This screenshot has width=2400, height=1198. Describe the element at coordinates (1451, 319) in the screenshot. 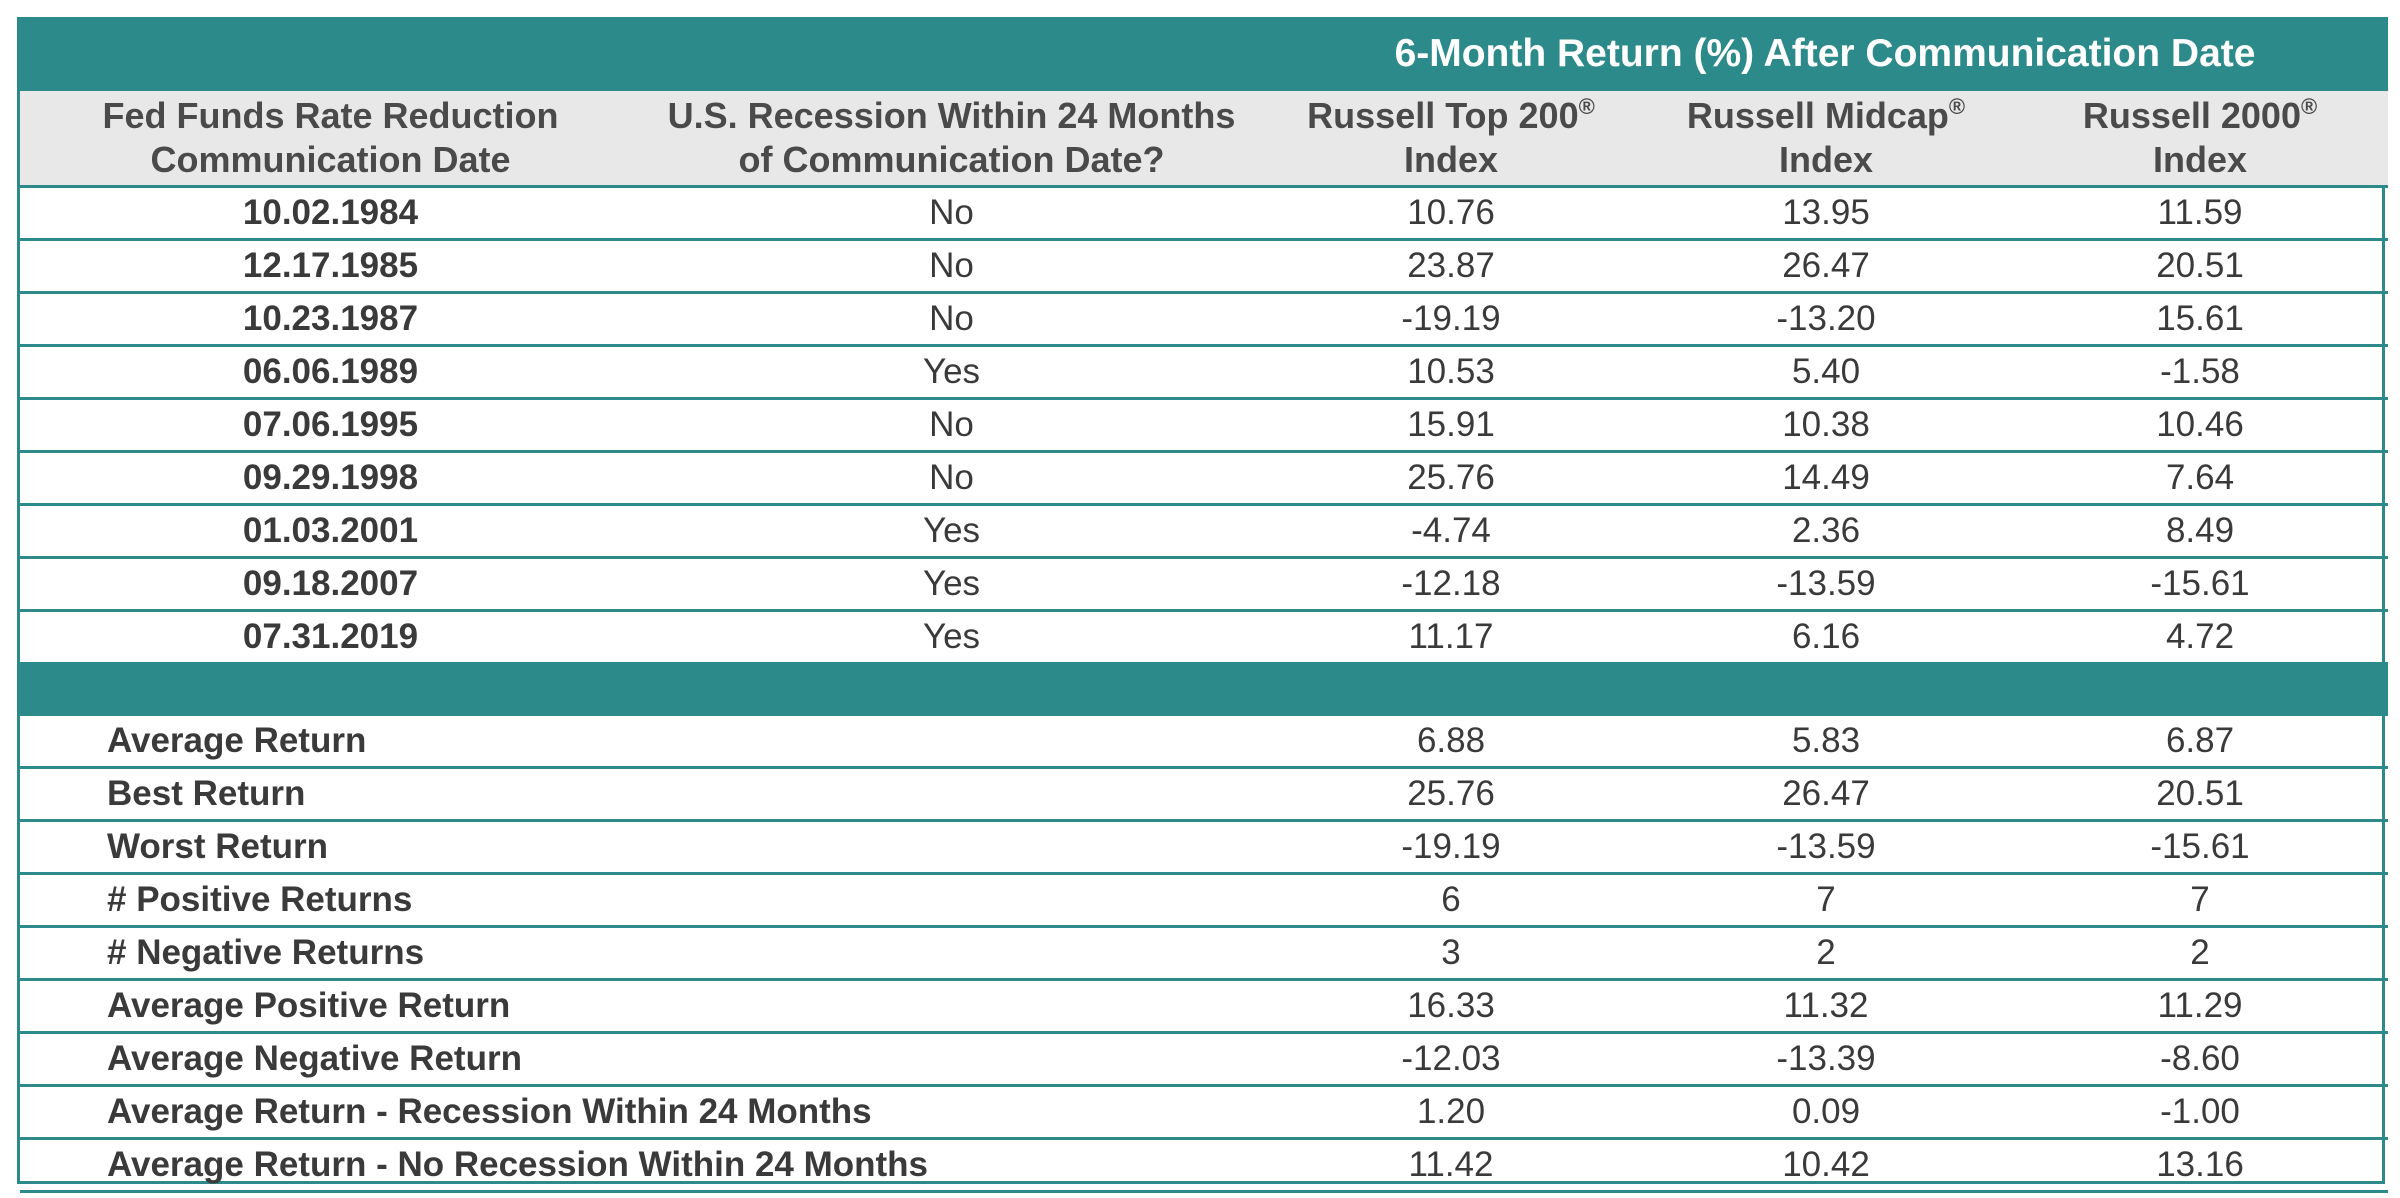

I see `cell-top200: -19.19` at that location.